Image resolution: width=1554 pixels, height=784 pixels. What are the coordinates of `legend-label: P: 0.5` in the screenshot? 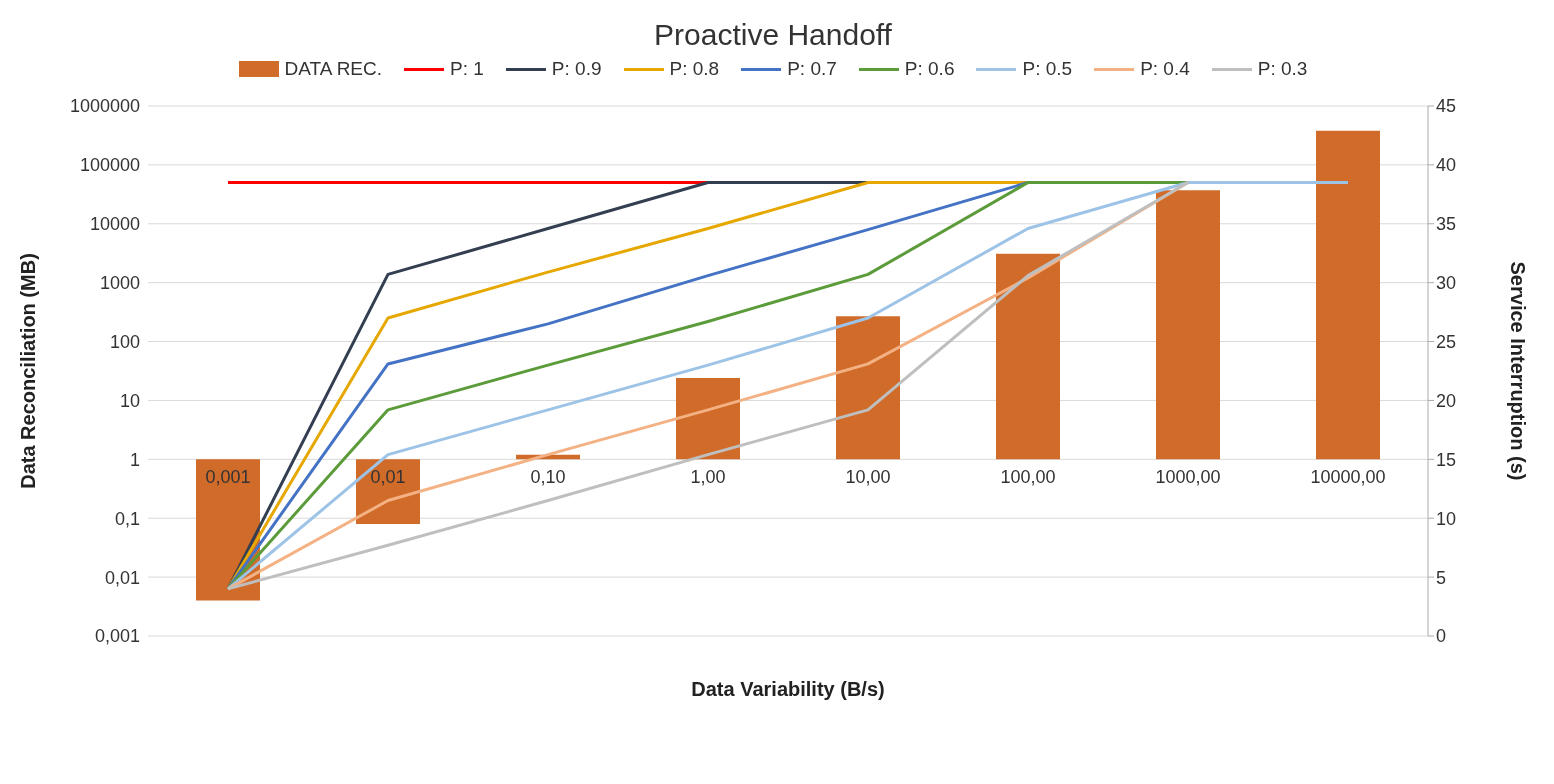 It's located at (1047, 69).